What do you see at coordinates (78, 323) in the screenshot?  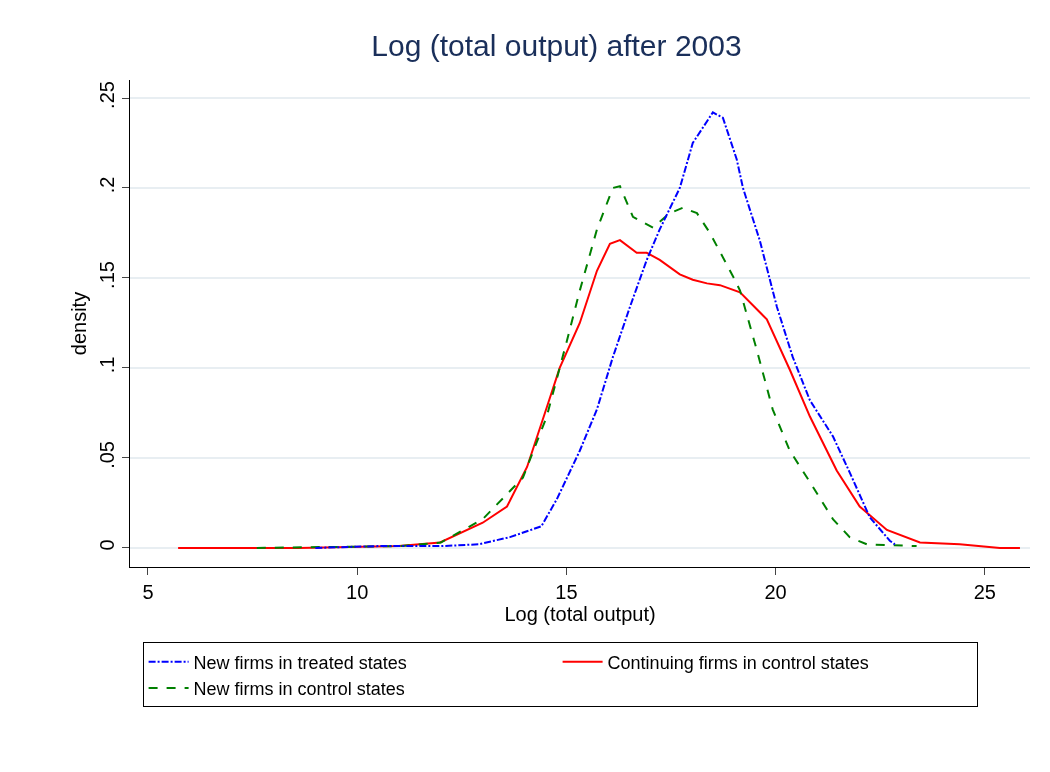 I see `y-axis-title: density` at bounding box center [78, 323].